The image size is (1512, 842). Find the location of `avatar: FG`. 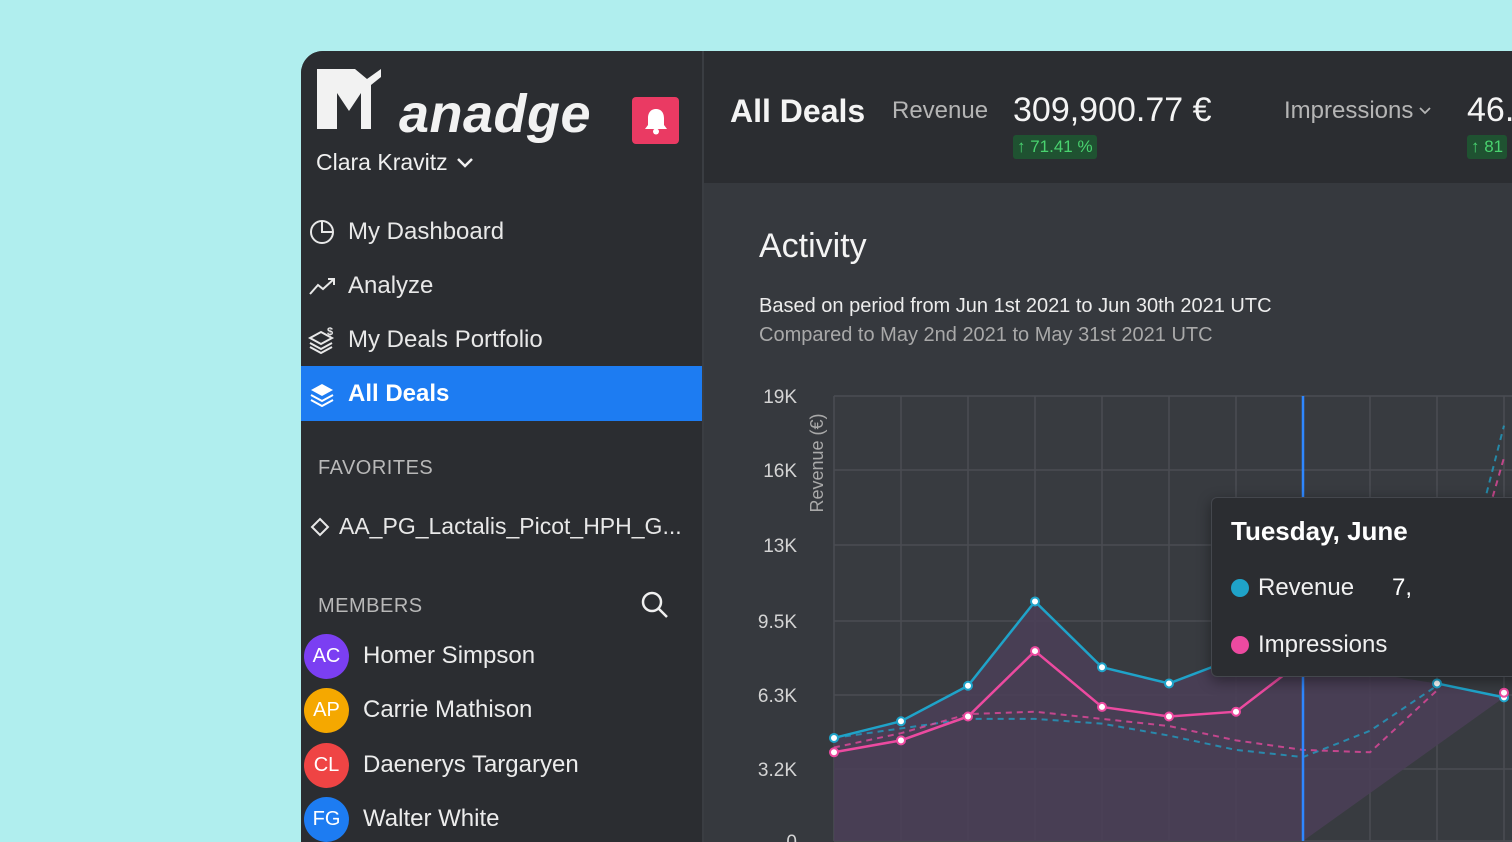

avatar: FG is located at coordinates (326, 819).